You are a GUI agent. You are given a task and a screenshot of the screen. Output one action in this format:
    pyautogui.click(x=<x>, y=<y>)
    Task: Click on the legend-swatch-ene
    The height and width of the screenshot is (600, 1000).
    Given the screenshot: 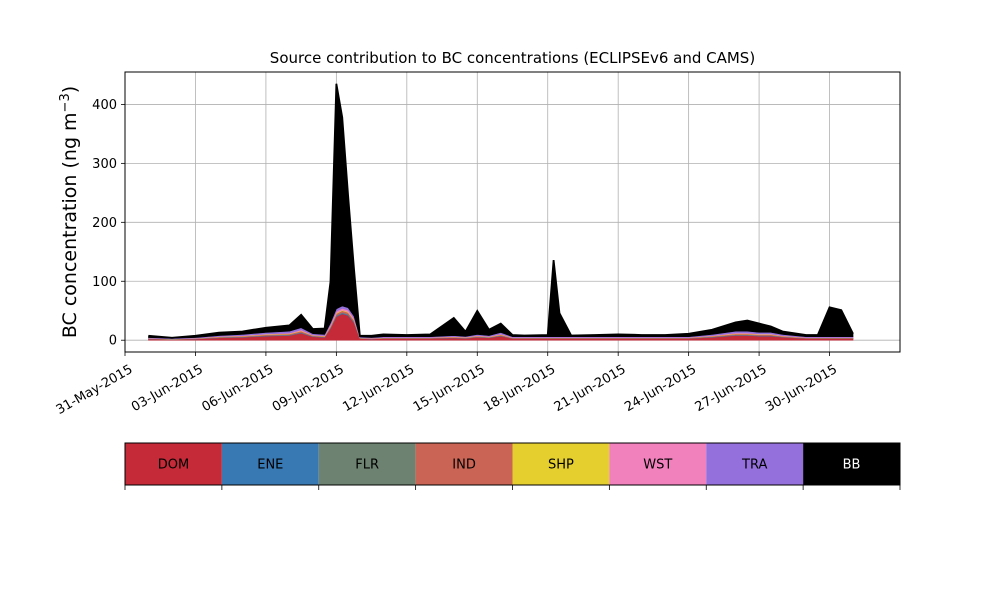 What is the action you would take?
    pyautogui.click(x=270, y=464)
    